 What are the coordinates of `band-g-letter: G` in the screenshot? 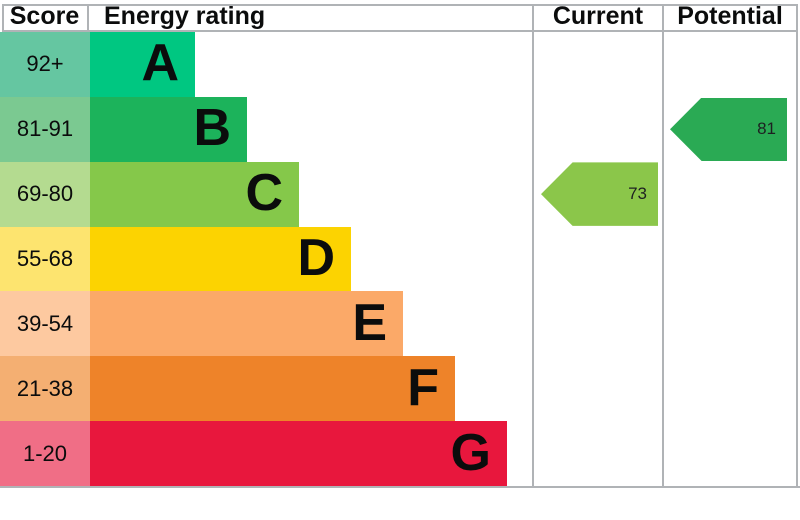 It's located at (470, 452).